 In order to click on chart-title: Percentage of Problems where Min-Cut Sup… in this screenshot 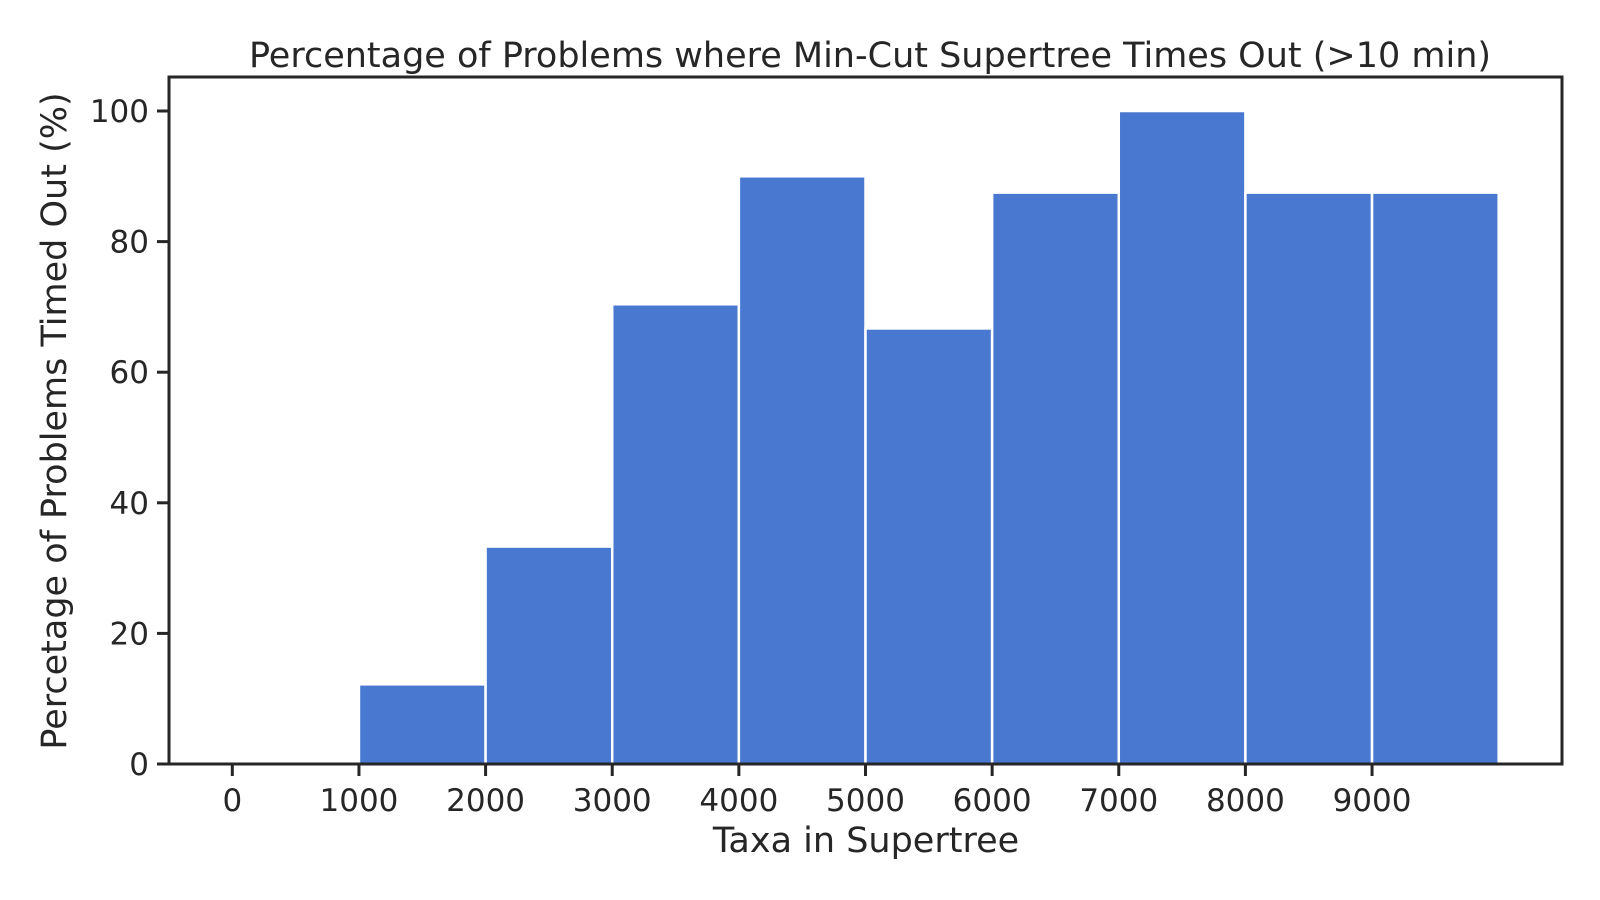, I will do `click(870, 56)`.